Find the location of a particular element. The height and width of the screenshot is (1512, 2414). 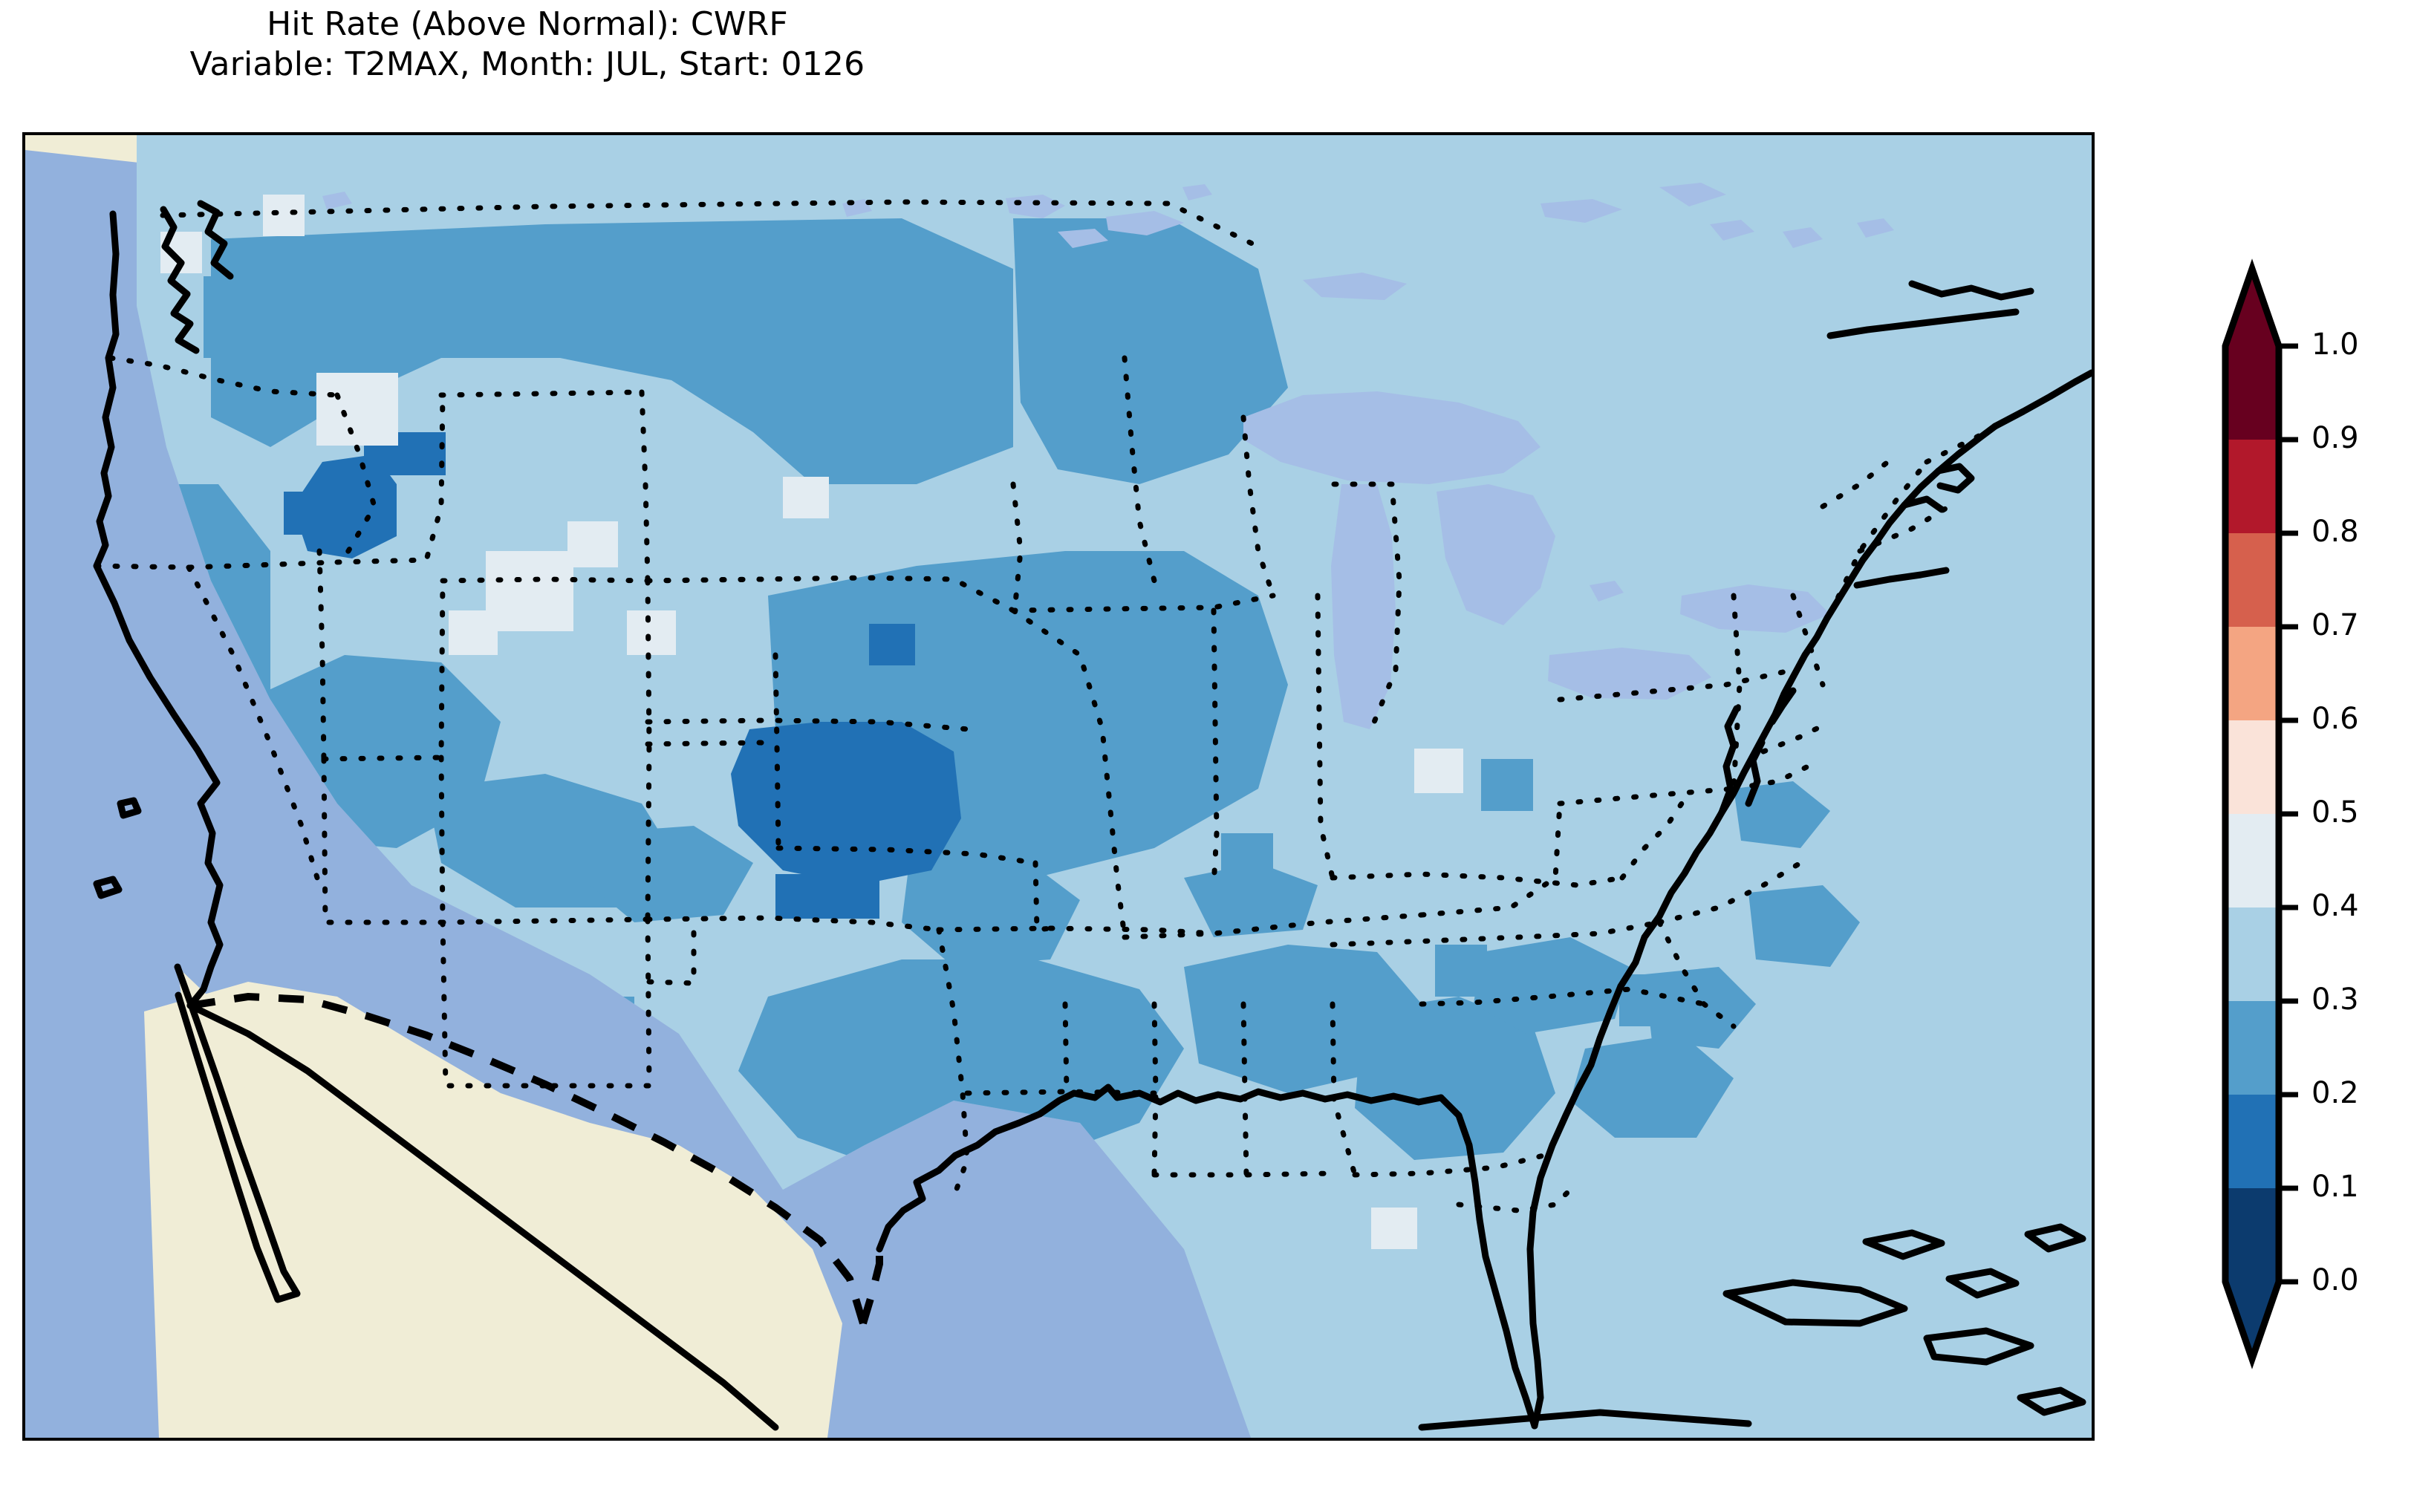

colorbar-tick-label: 0.7 is located at coordinates (2335, 625).